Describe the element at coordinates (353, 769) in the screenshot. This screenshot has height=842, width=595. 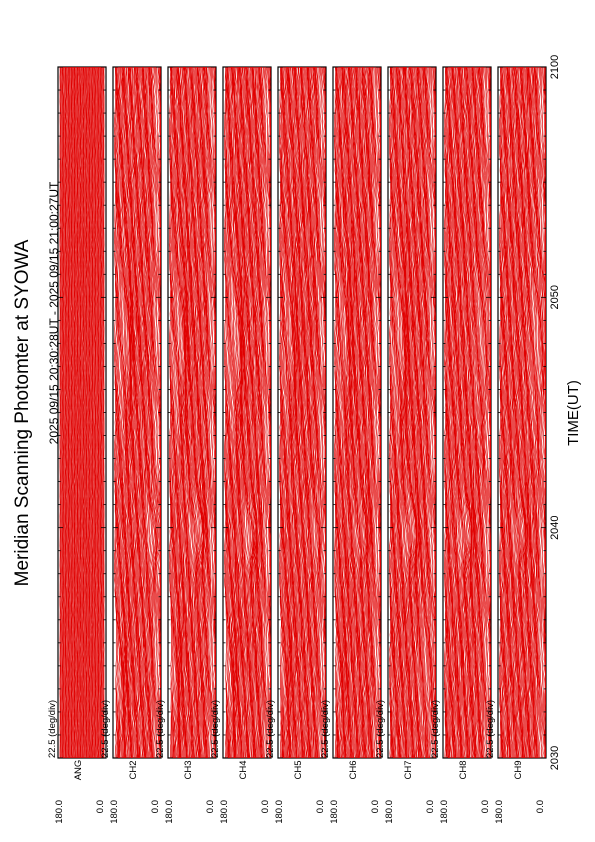
I see `channel-label: CH6` at that location.